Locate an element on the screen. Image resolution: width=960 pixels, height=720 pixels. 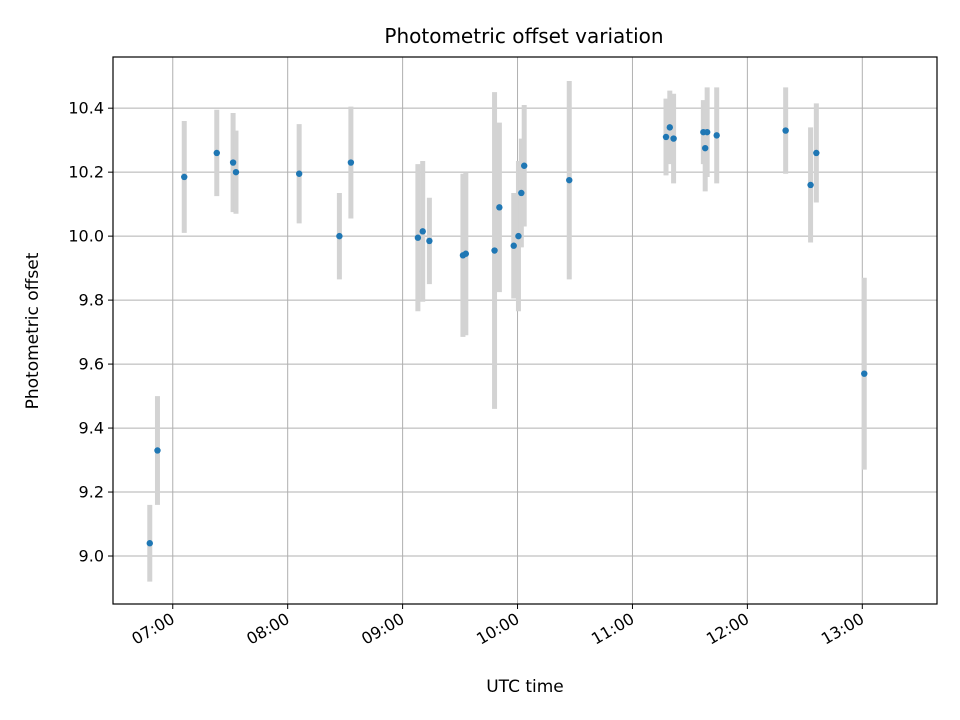
y-tick-label: 9.4 is located at coordinates (91, 428).